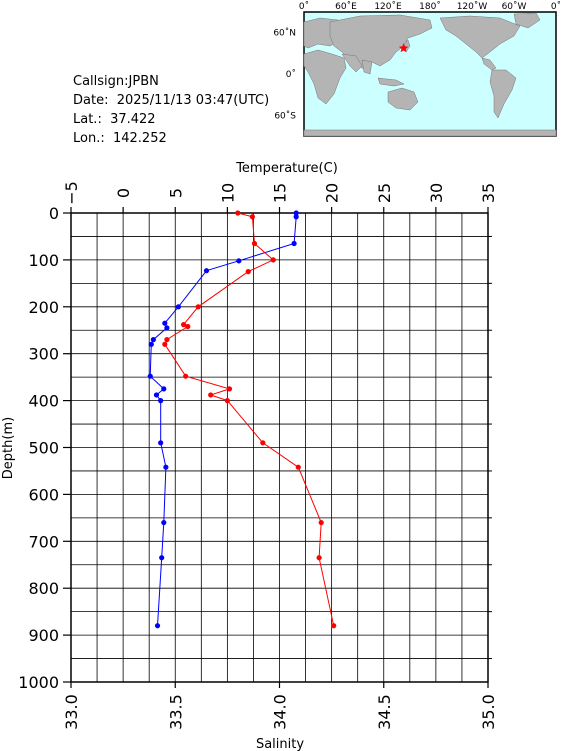 This screenshot has width=564, height=751. Describe the element at coordinates (43, 354) in the screenshot. I see `y-tick-label: 300` at that location.